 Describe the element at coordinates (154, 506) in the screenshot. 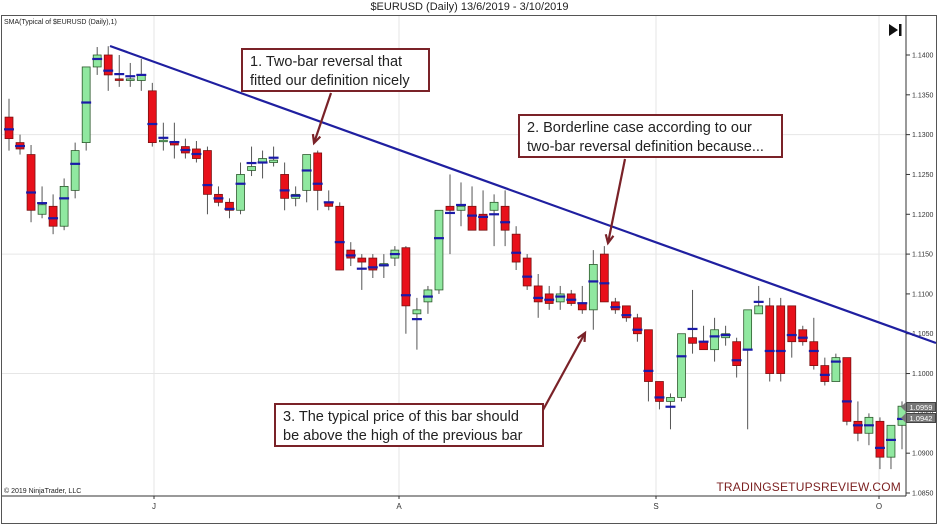

I see `time-tick-label: J` at that location.